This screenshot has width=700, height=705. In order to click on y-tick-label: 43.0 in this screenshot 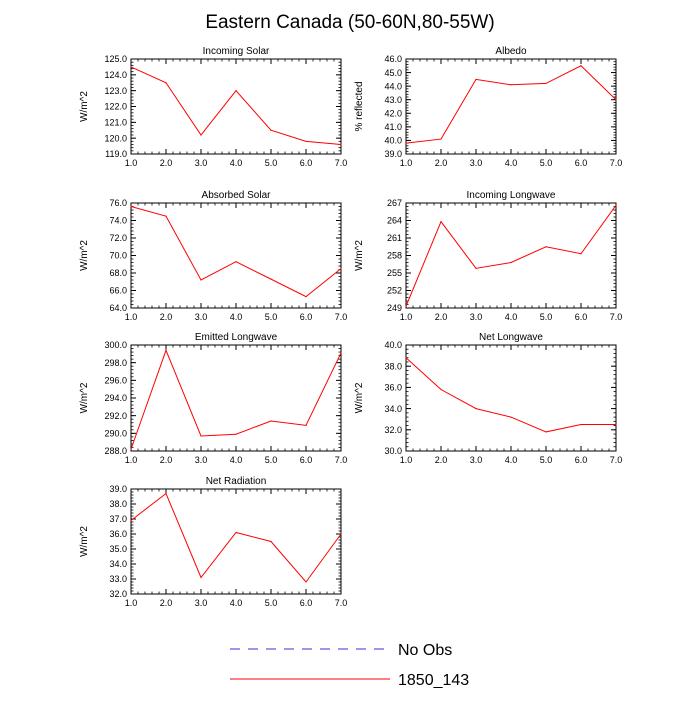, I will do `click(393, 100)`.